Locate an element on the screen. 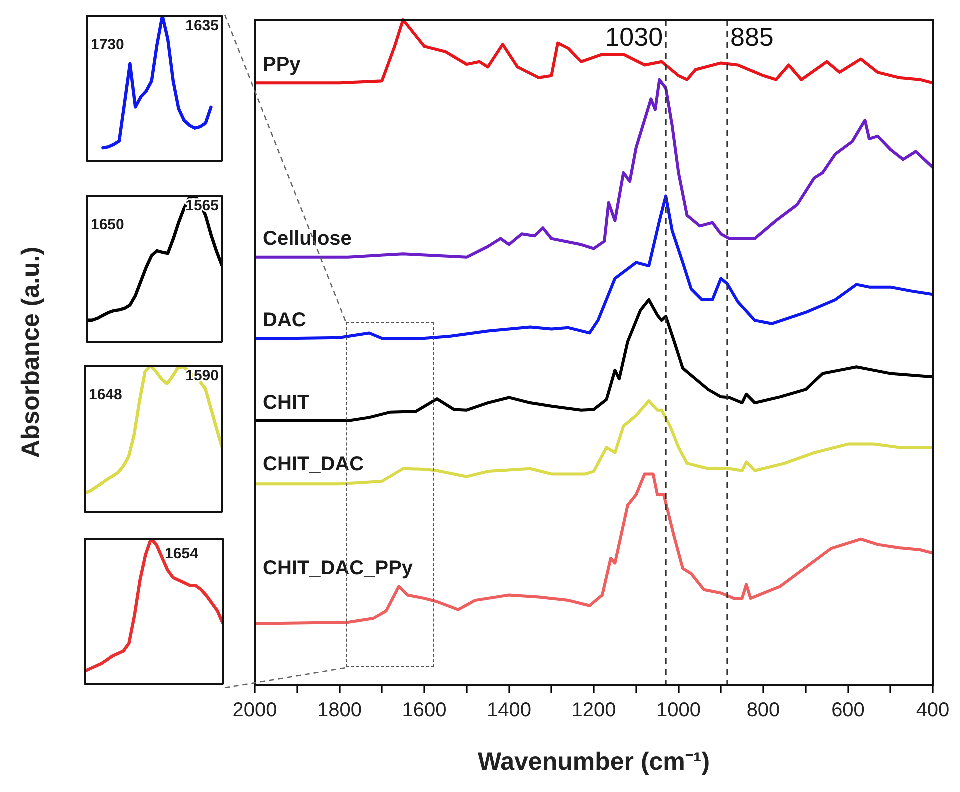 Image resolution: width=960 pixels, height=792 pixels. series-label: Cellulose is located at coordinates (307, 239).